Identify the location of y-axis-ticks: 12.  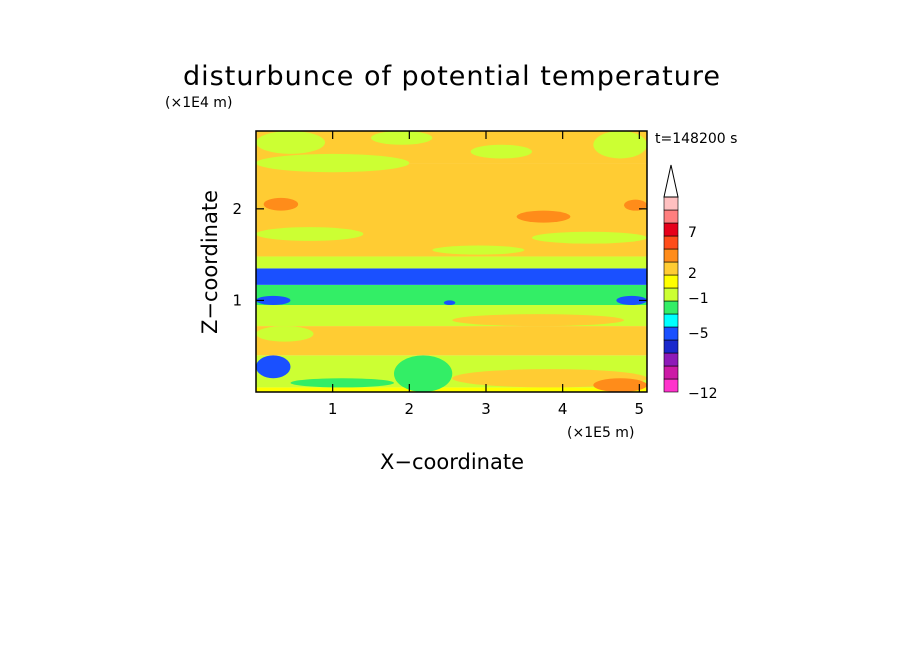
(439, 254).